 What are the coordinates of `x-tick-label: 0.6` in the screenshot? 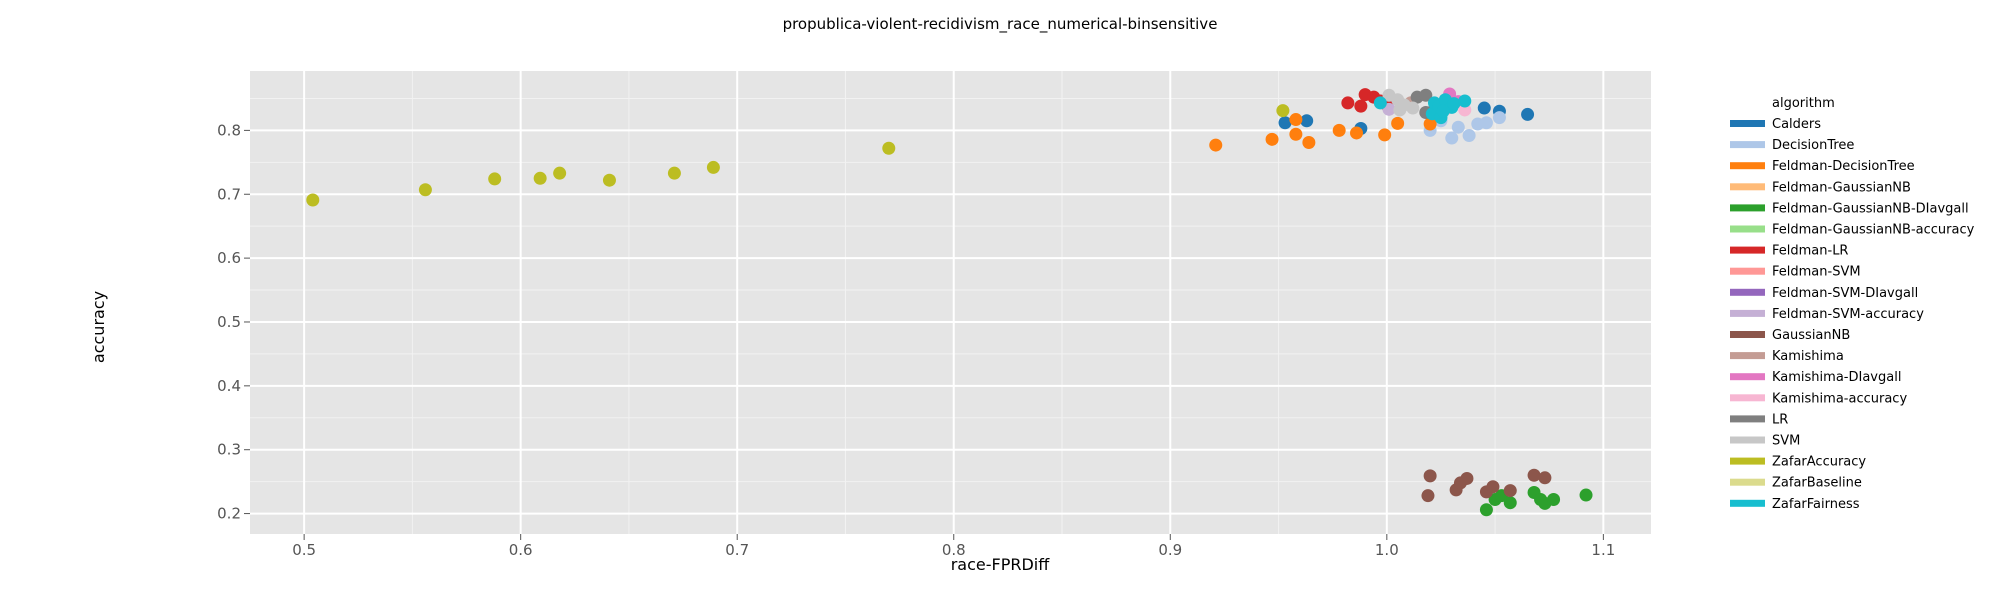 It's located at (521, 550).